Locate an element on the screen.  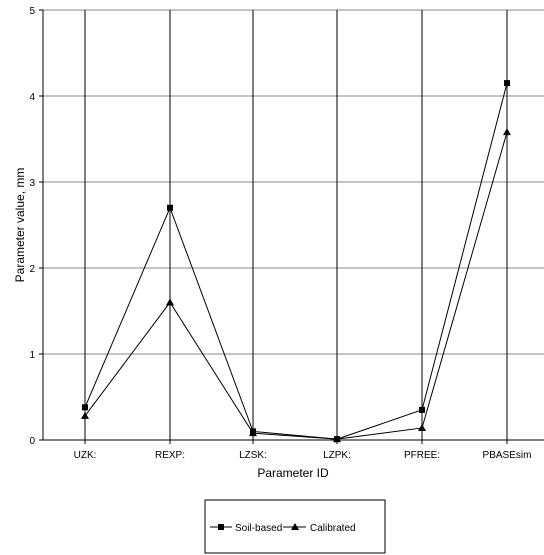
y-tick-label: 4 is located at coordinates (32, 97).